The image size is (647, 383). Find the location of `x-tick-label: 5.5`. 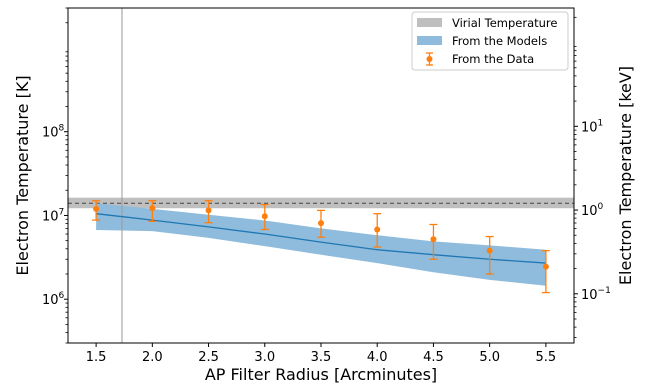

x-tick-label: 5.5 is located at coordinates (546, 357).